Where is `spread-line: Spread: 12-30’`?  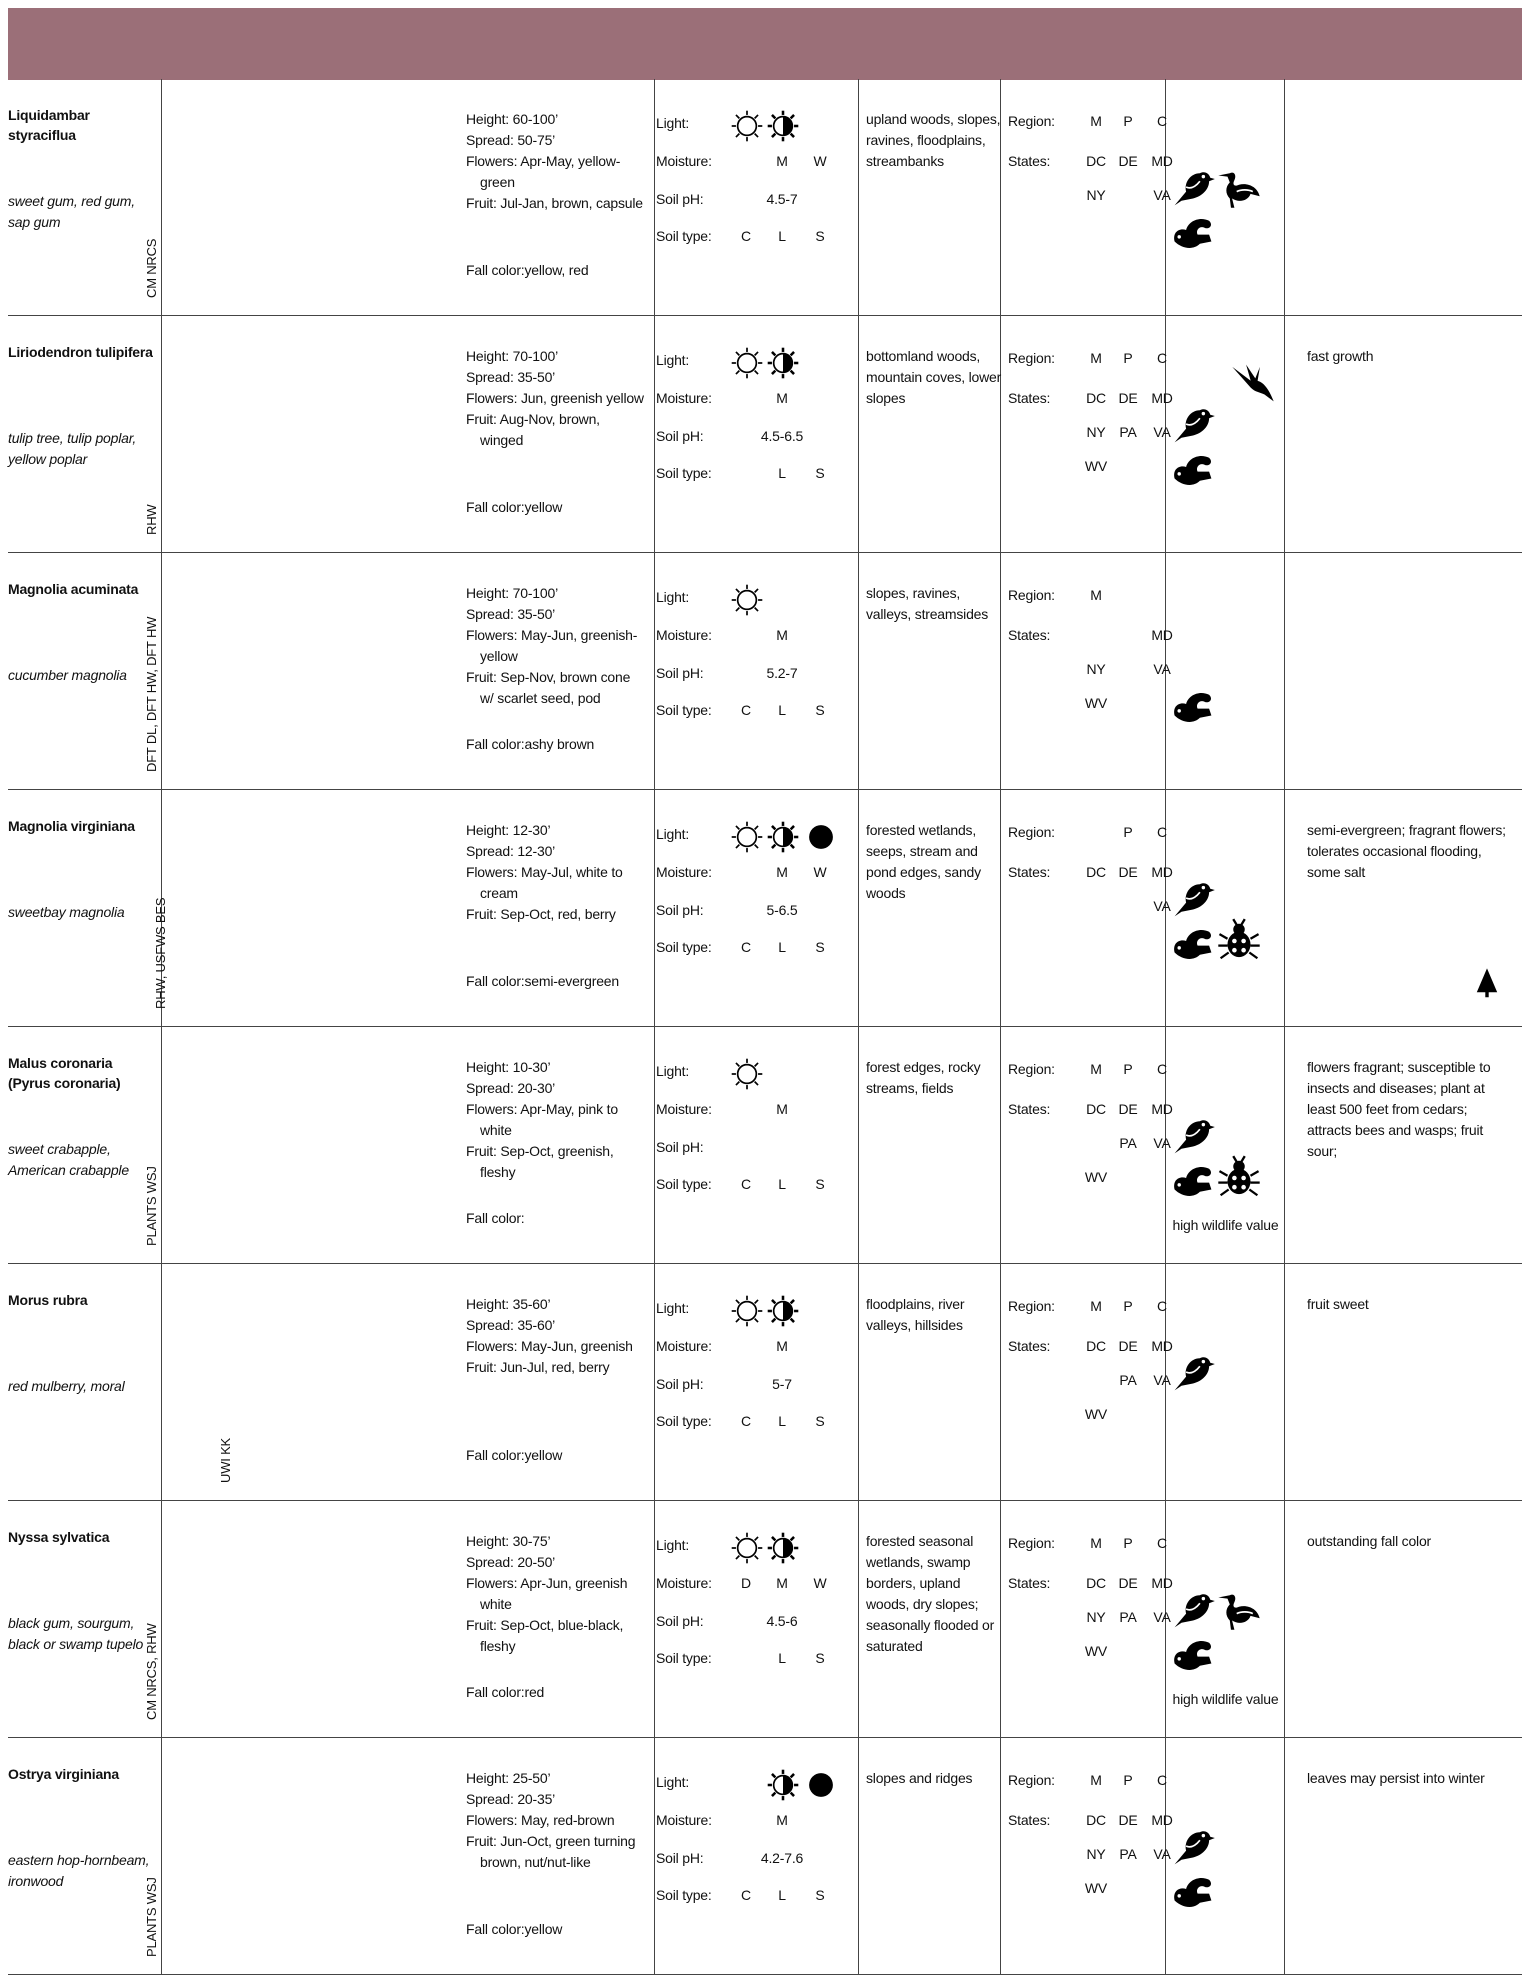
spread-line: Spread: 12-30’ is located at coordinates (556, 851).